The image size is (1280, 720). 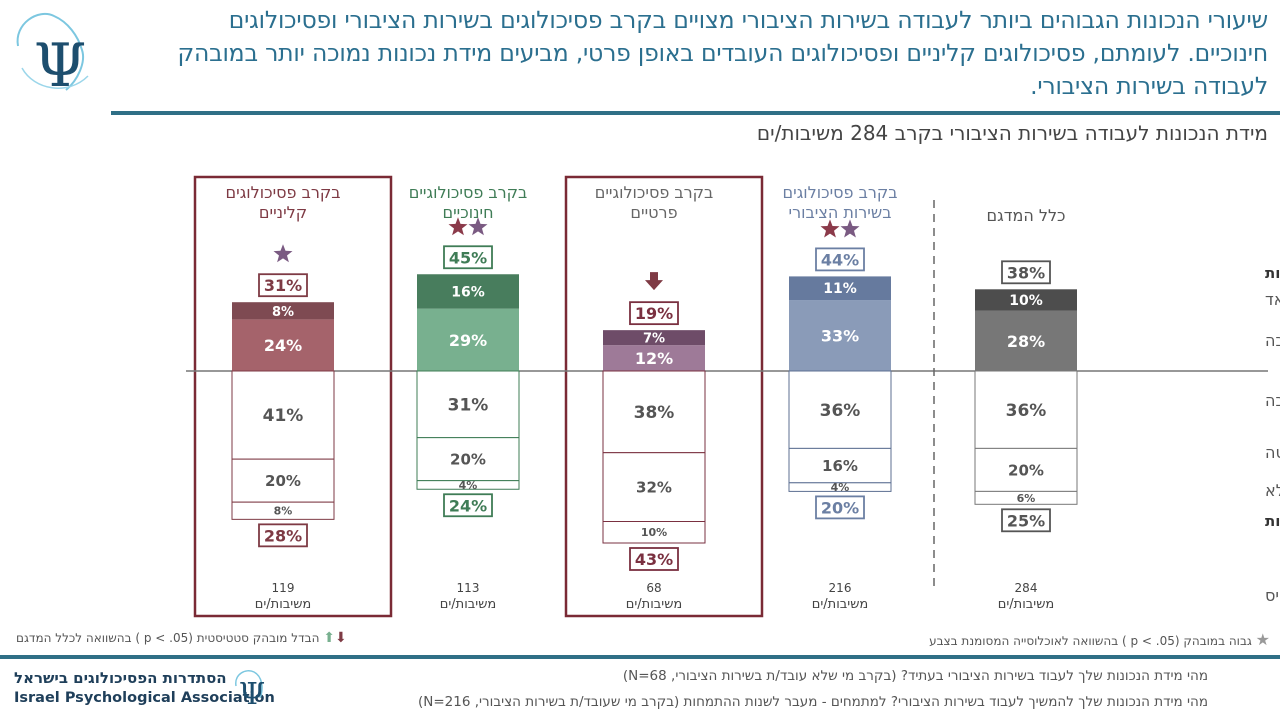 What do you see at coordinates (1272, 521) in the screenshot?
I see `row-label: סה"כ חוסר נכונות` at bounding box center [1272, 521].